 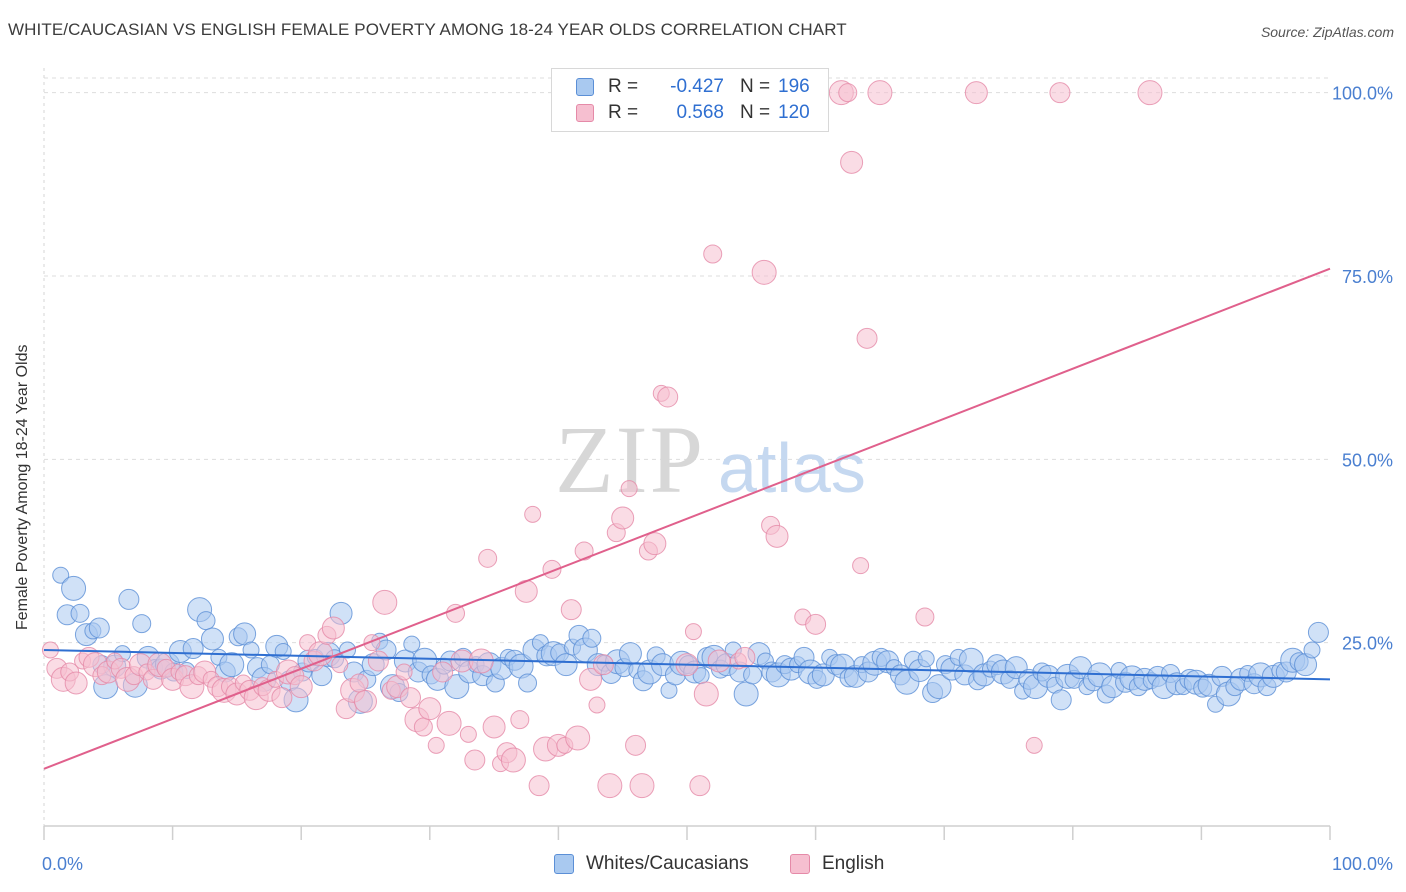 What do you see at coordinates (700, 112) in the screenshot?
I see `legend-r-value: 0.568` at bounding box center [700, 112].